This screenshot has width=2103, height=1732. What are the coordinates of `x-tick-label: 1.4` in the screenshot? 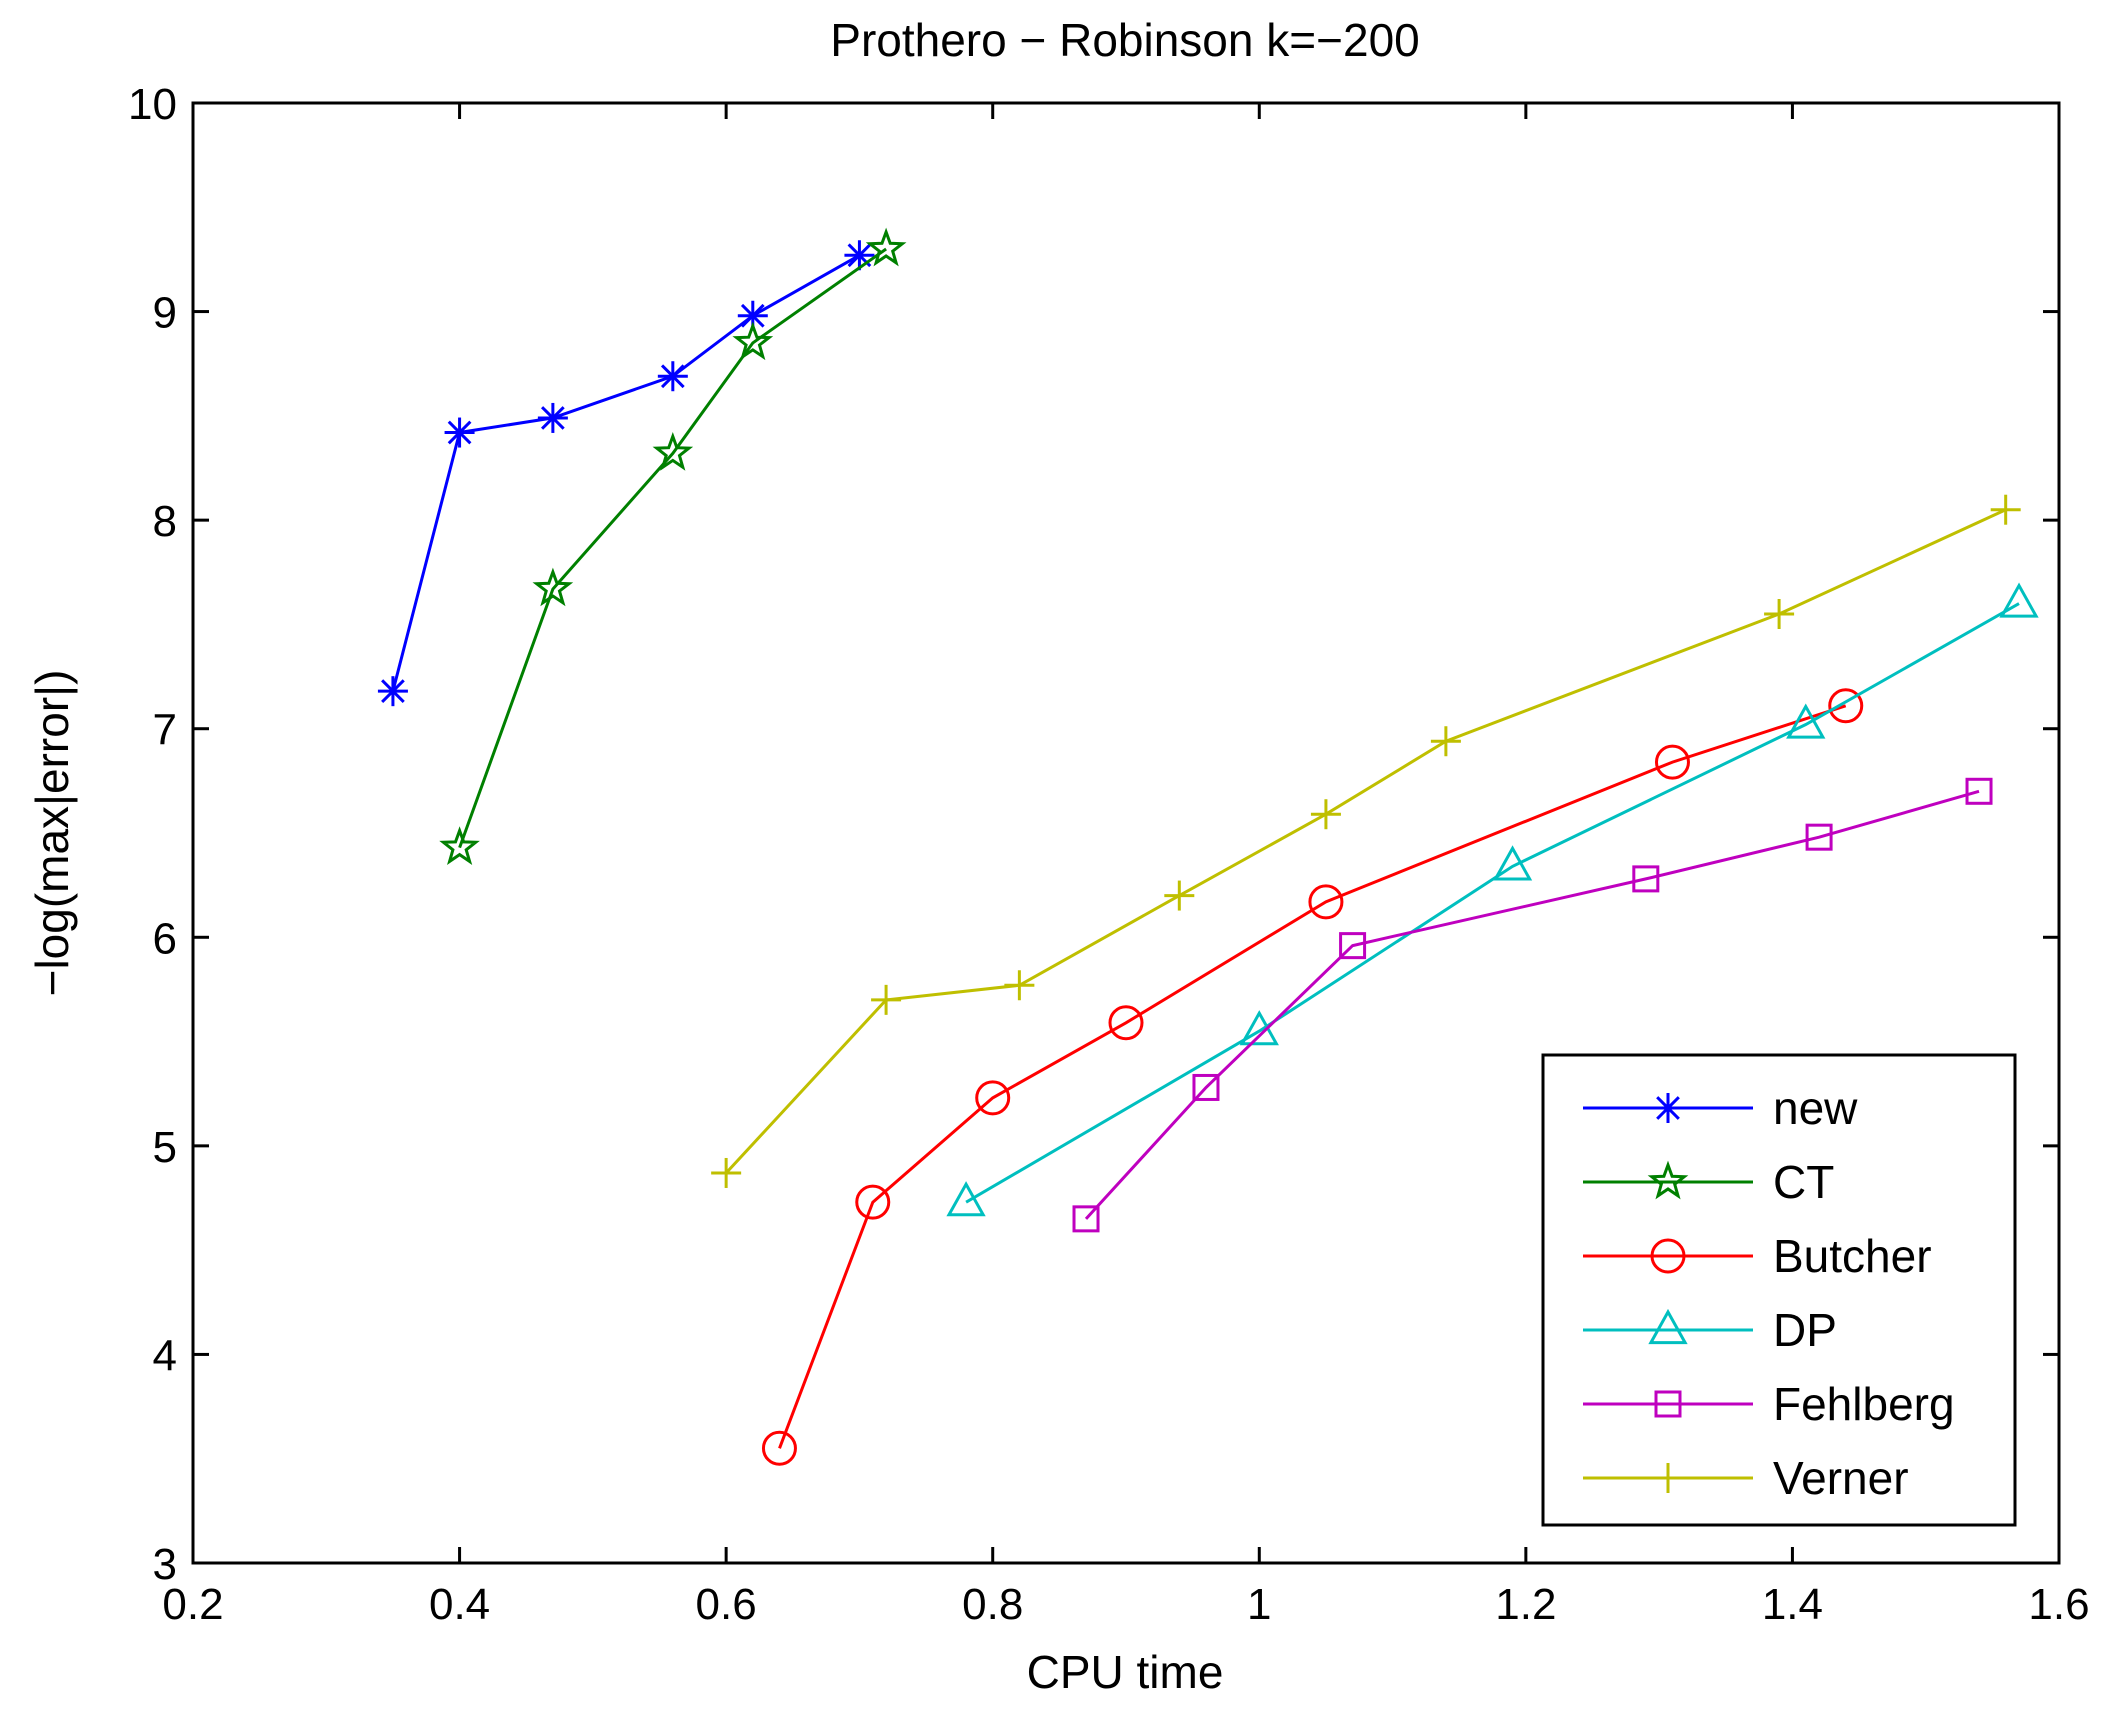 It's located at (1792, 1604).